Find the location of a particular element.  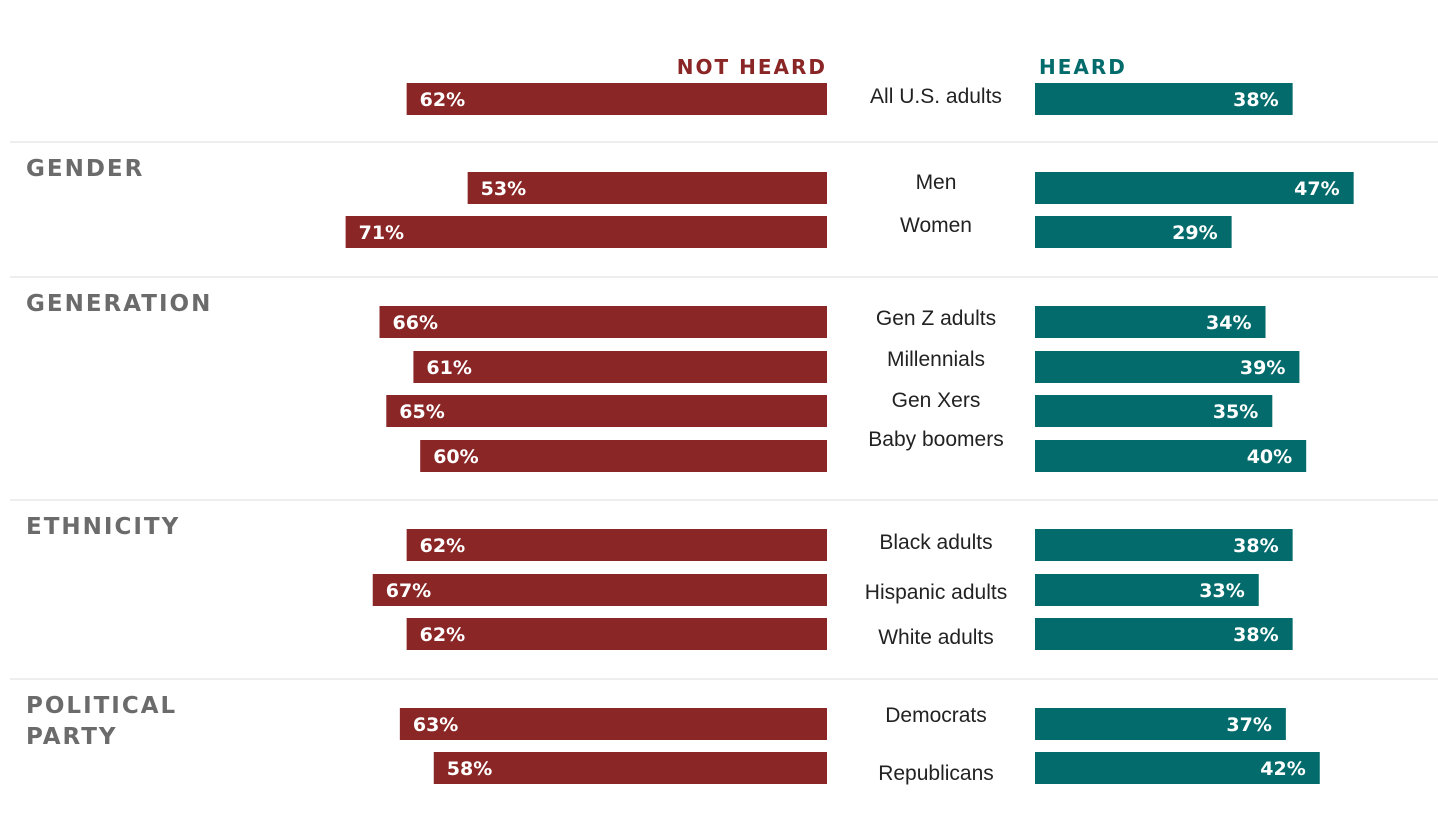

category-label: Millennials is located at coordinates (936, 359).